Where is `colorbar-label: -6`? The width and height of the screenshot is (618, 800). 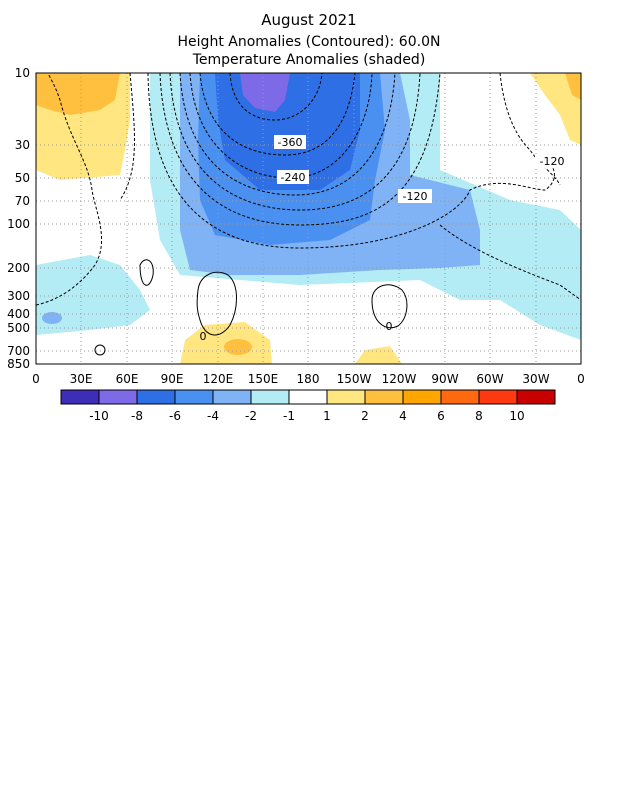
colorbar-label: -6 is located at coordinates (175, 416).